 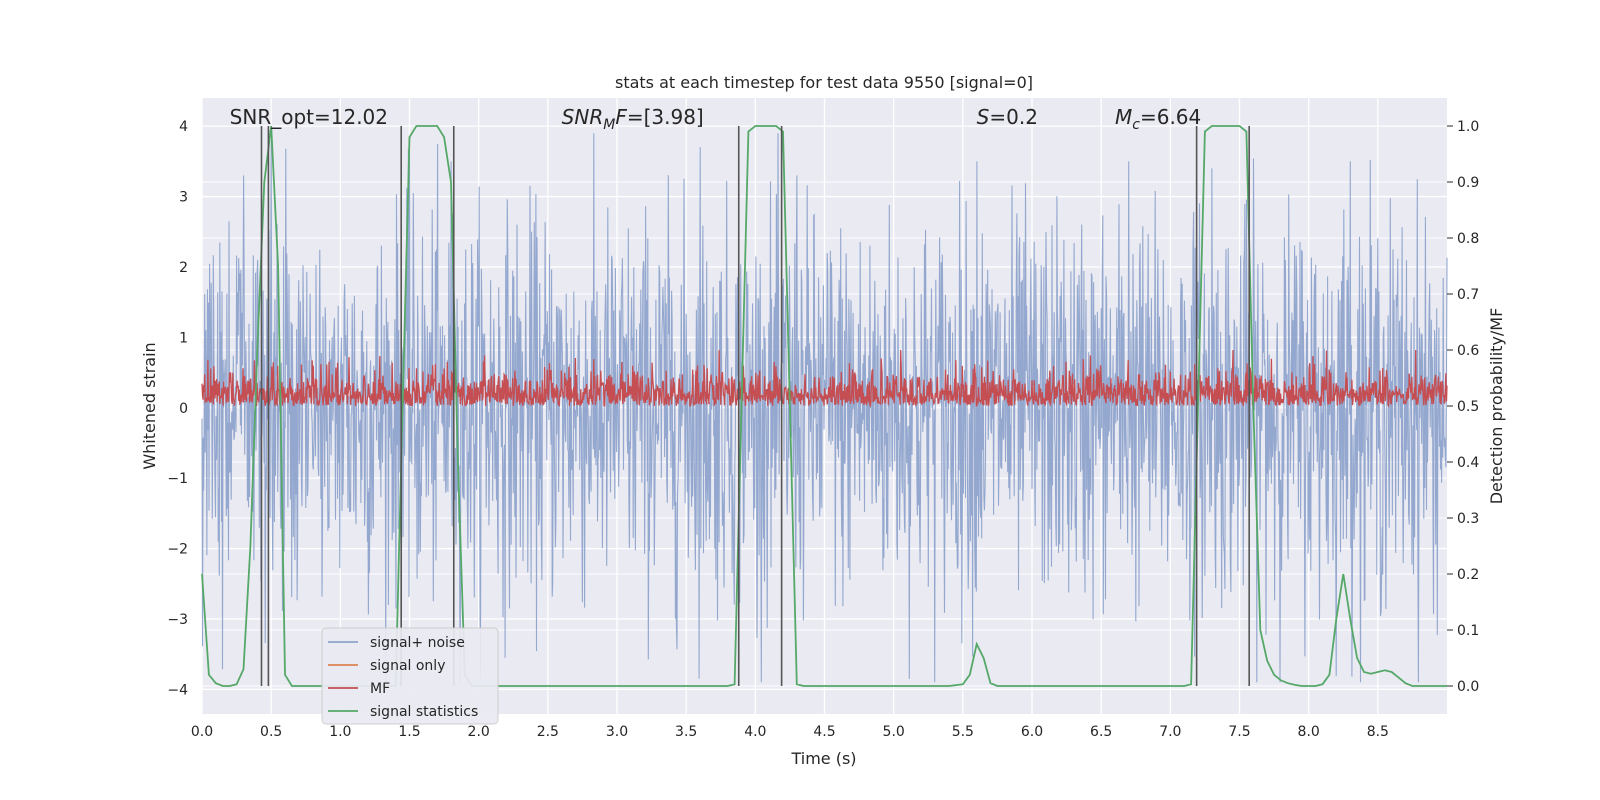 What do you see at coordinates (824, 378) in the screenshot?
I see `series-mf` at bounding box center [824, 378].